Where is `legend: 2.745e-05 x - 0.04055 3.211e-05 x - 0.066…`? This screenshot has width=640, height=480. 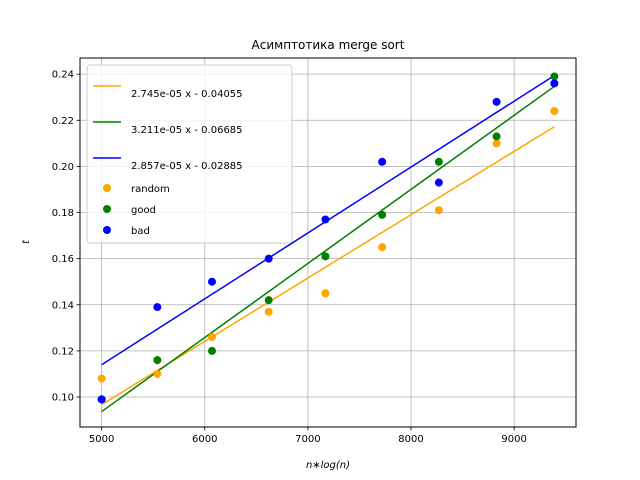 legend: 2.745e-05 x - 0.04055 3.211e-05 x - 0.066… is located at coordinates (189, 154).